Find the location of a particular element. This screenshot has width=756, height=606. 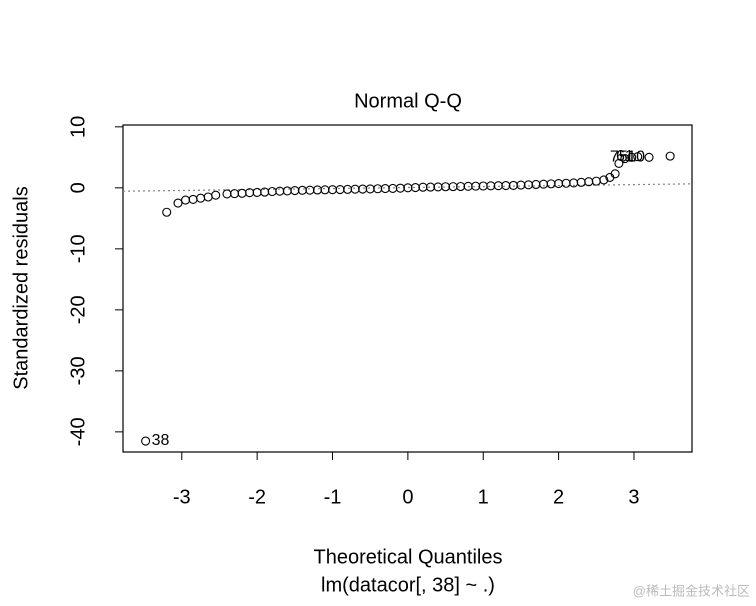

x-tick-label: 0 is located at coordinates (407, 497).